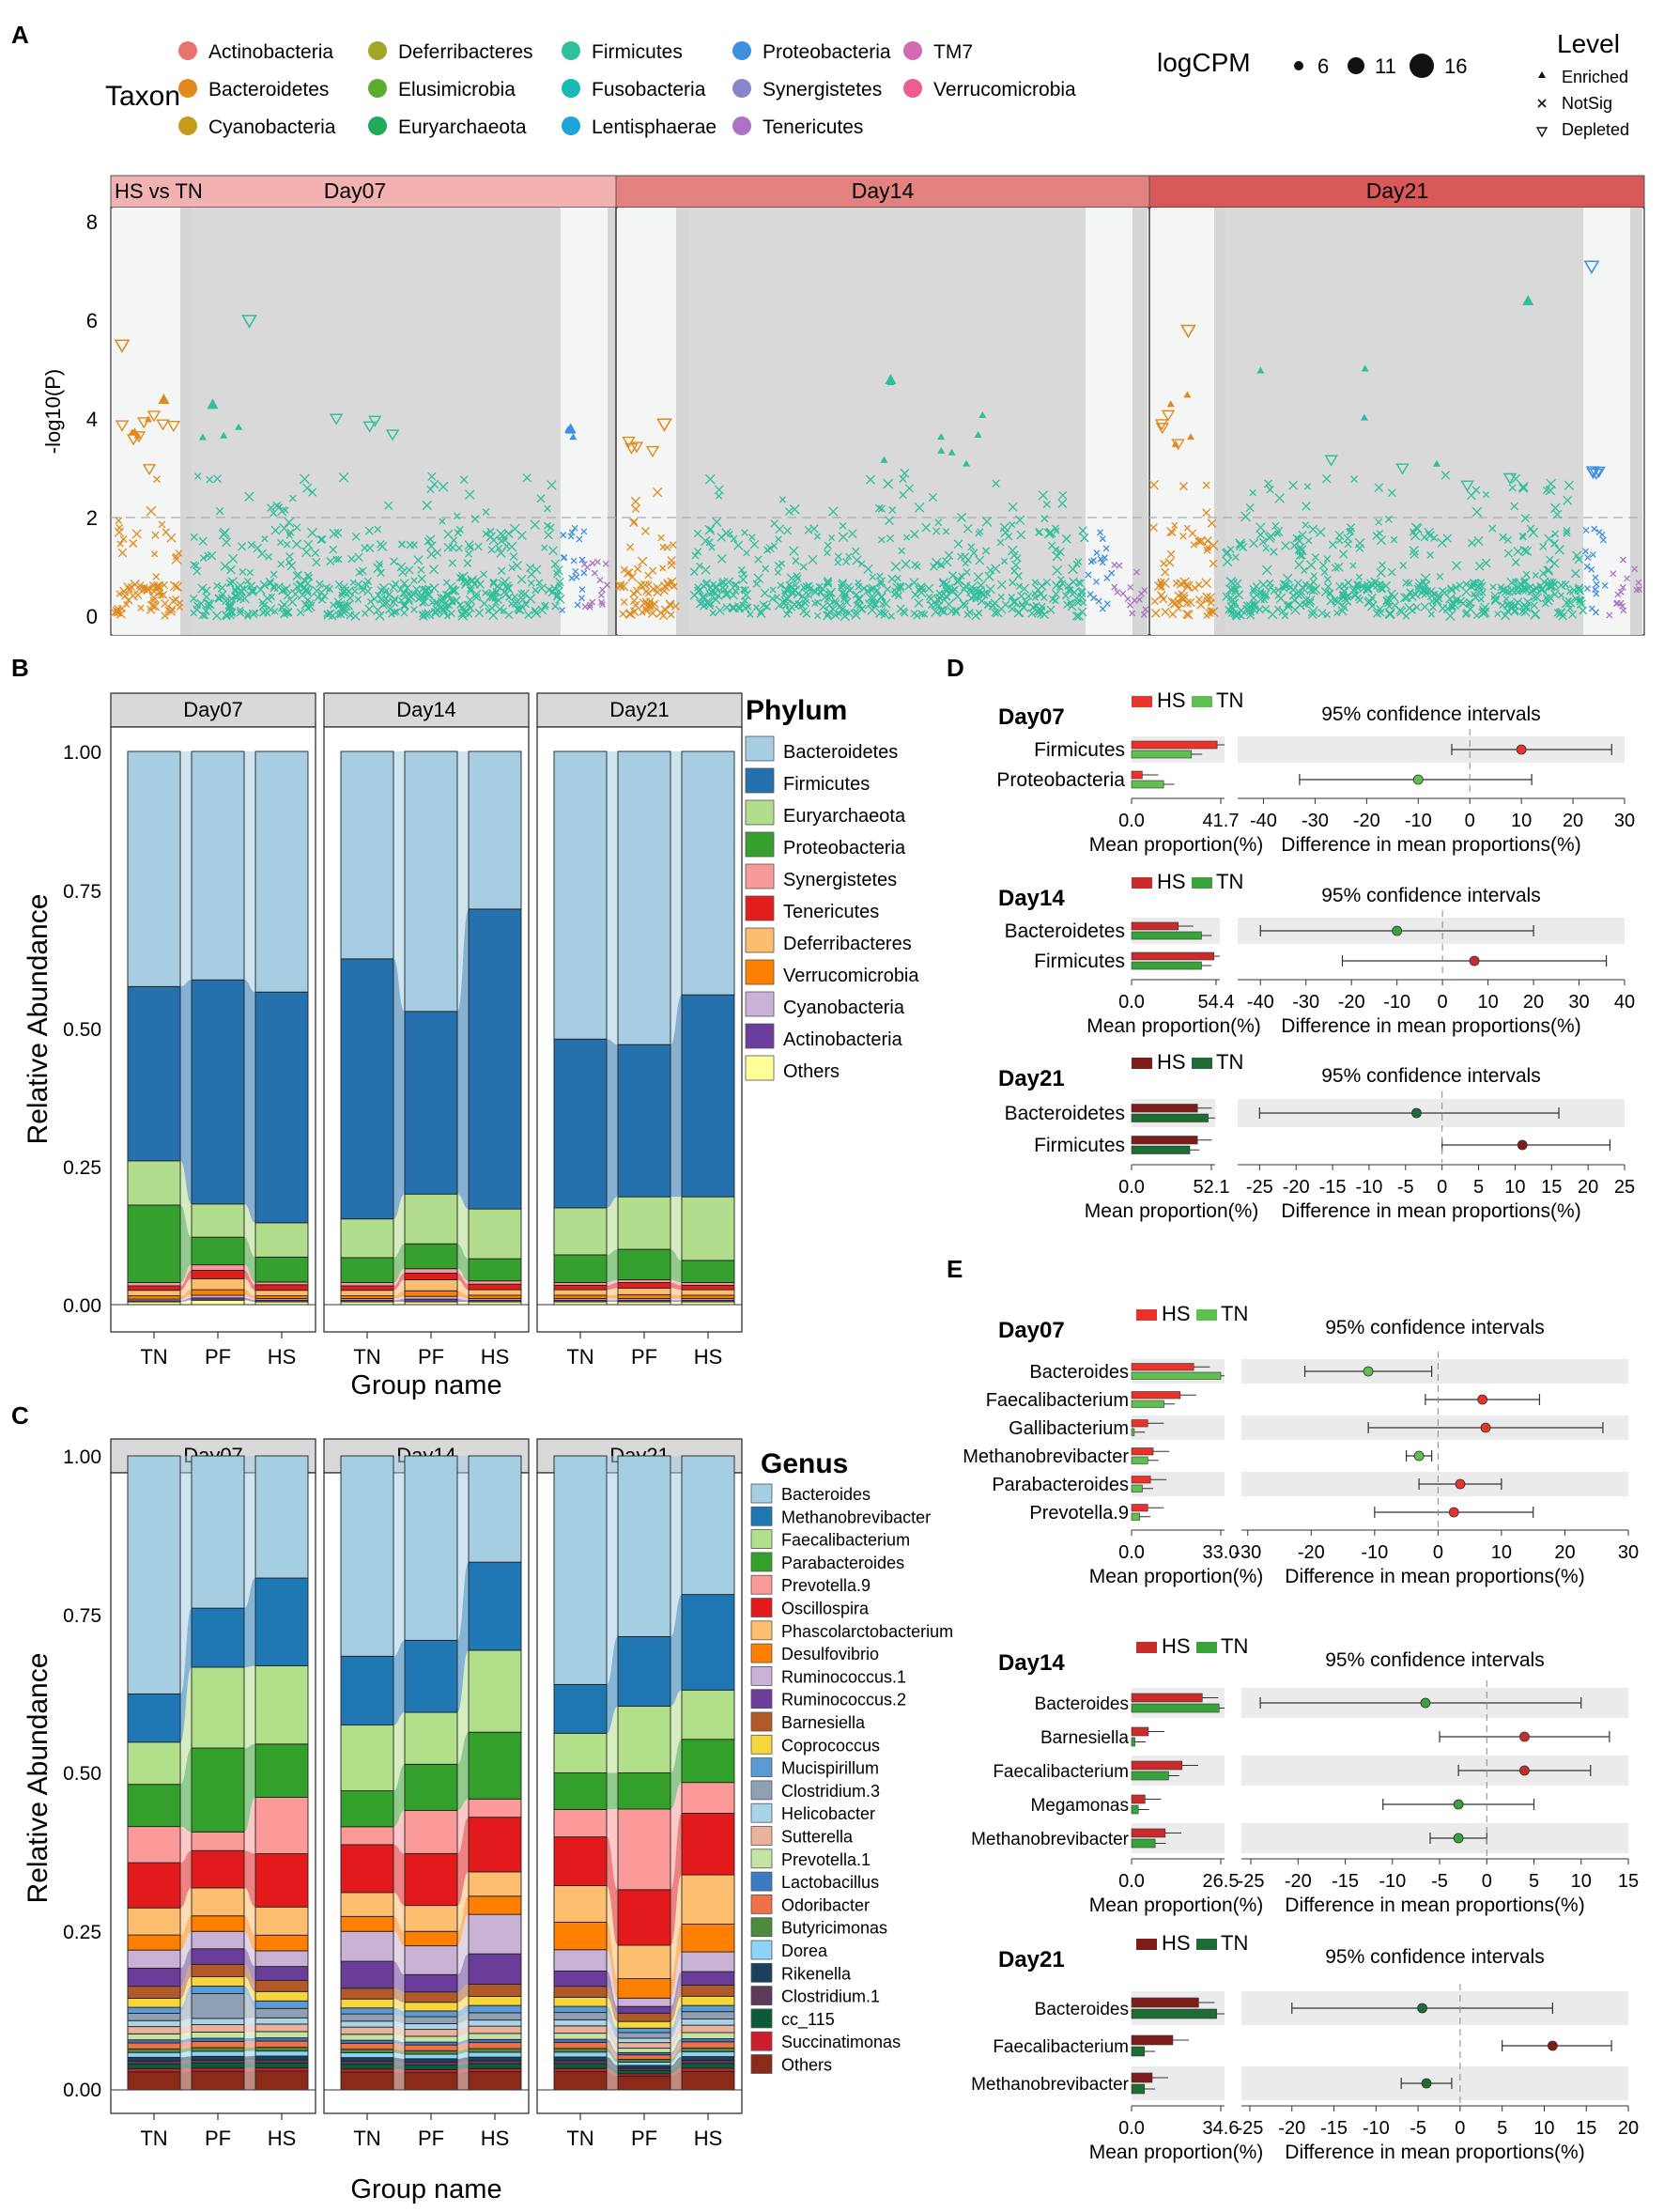 Image resolution: width=1664 pixels, height=2212 pixels. What do you see at coordinates (830, 1654) in the screenshot?
I see `legend-label: Desulfovibrio` at bounding box center [830, 1654].